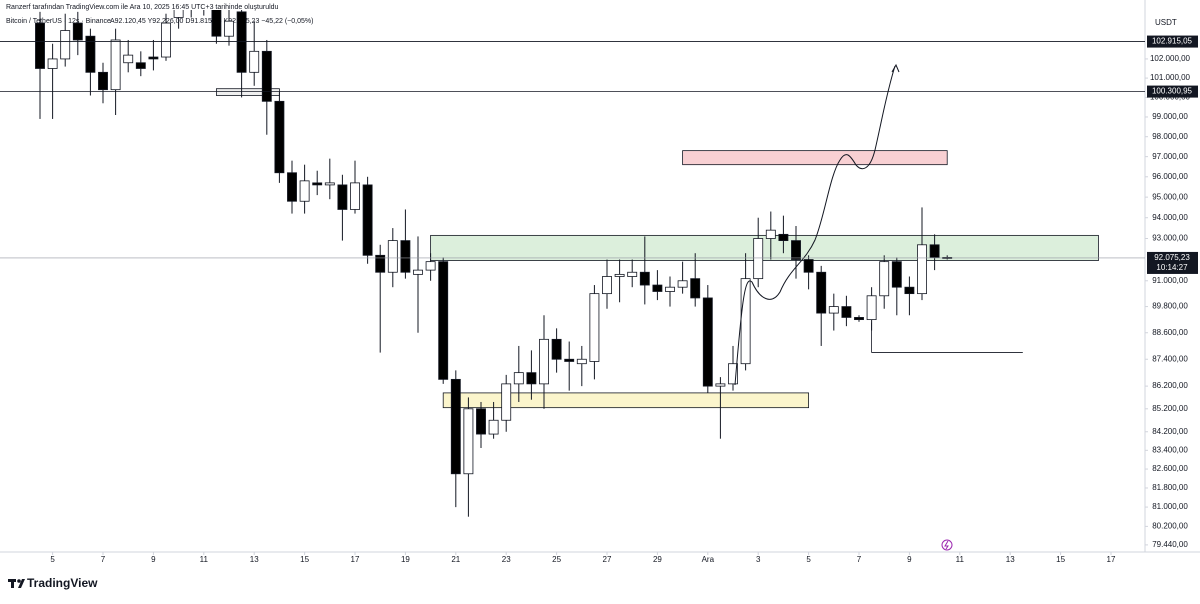  I want to click on y-tick-label: 81.000,00, so click(1170, 506).